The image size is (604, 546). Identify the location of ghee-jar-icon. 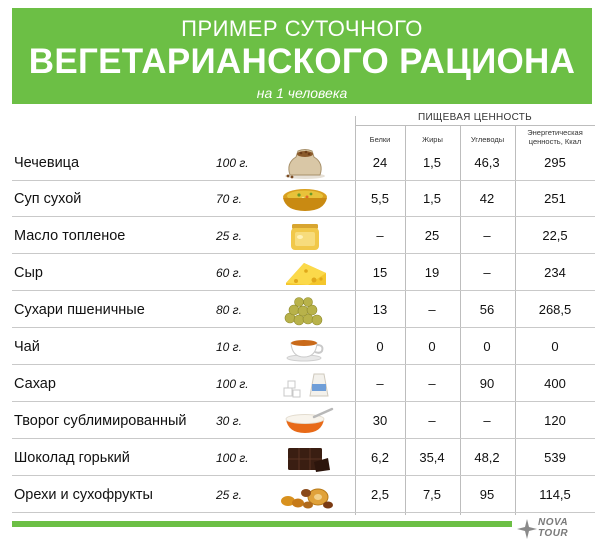
(305, 236).